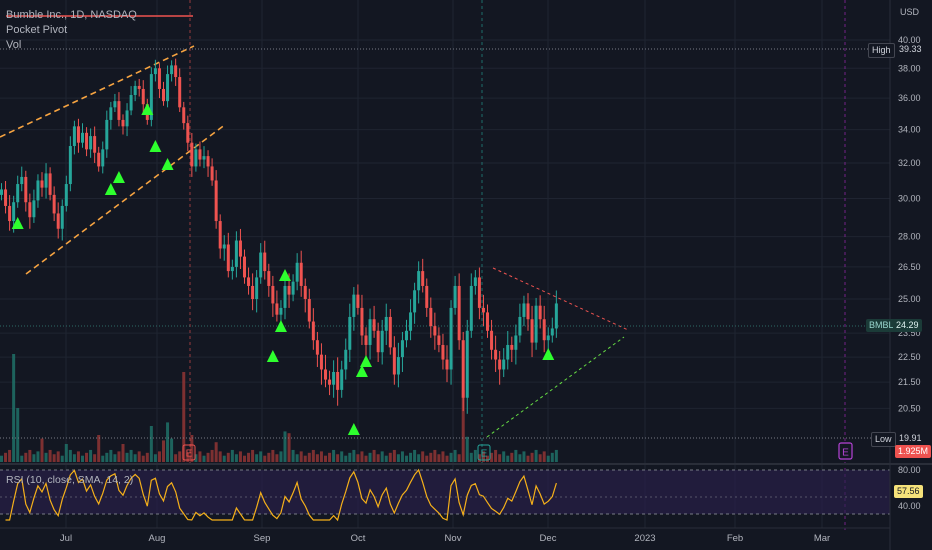  Describe the element at coordinates (453, 538) in the screenshot. I see `time-label-4: Nov` at that location.